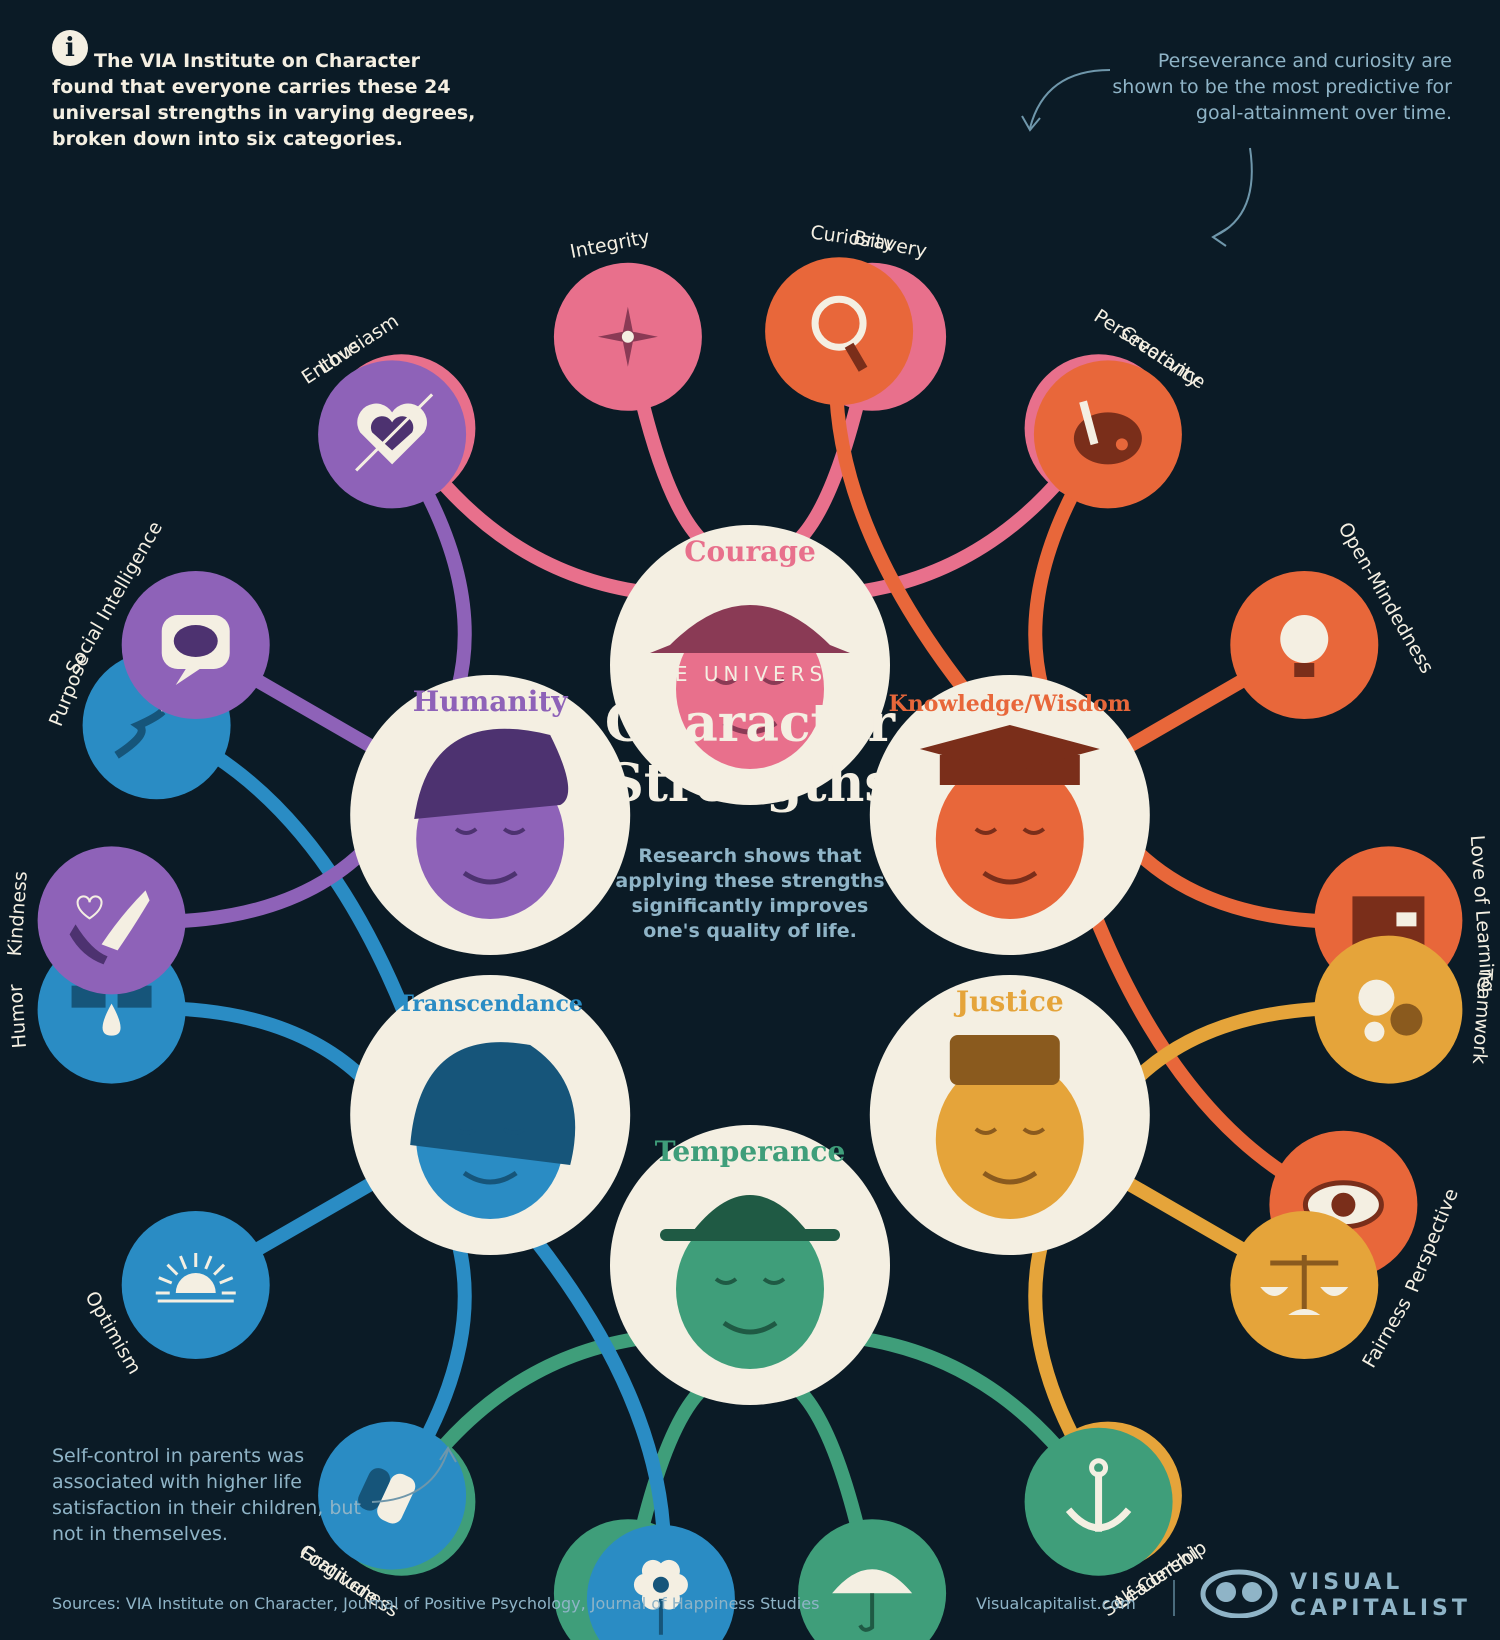  What do you see at coordinates (1304, 1285) in the screenshot?
I see `scales-icon` at bounding box center [1304, 1285].